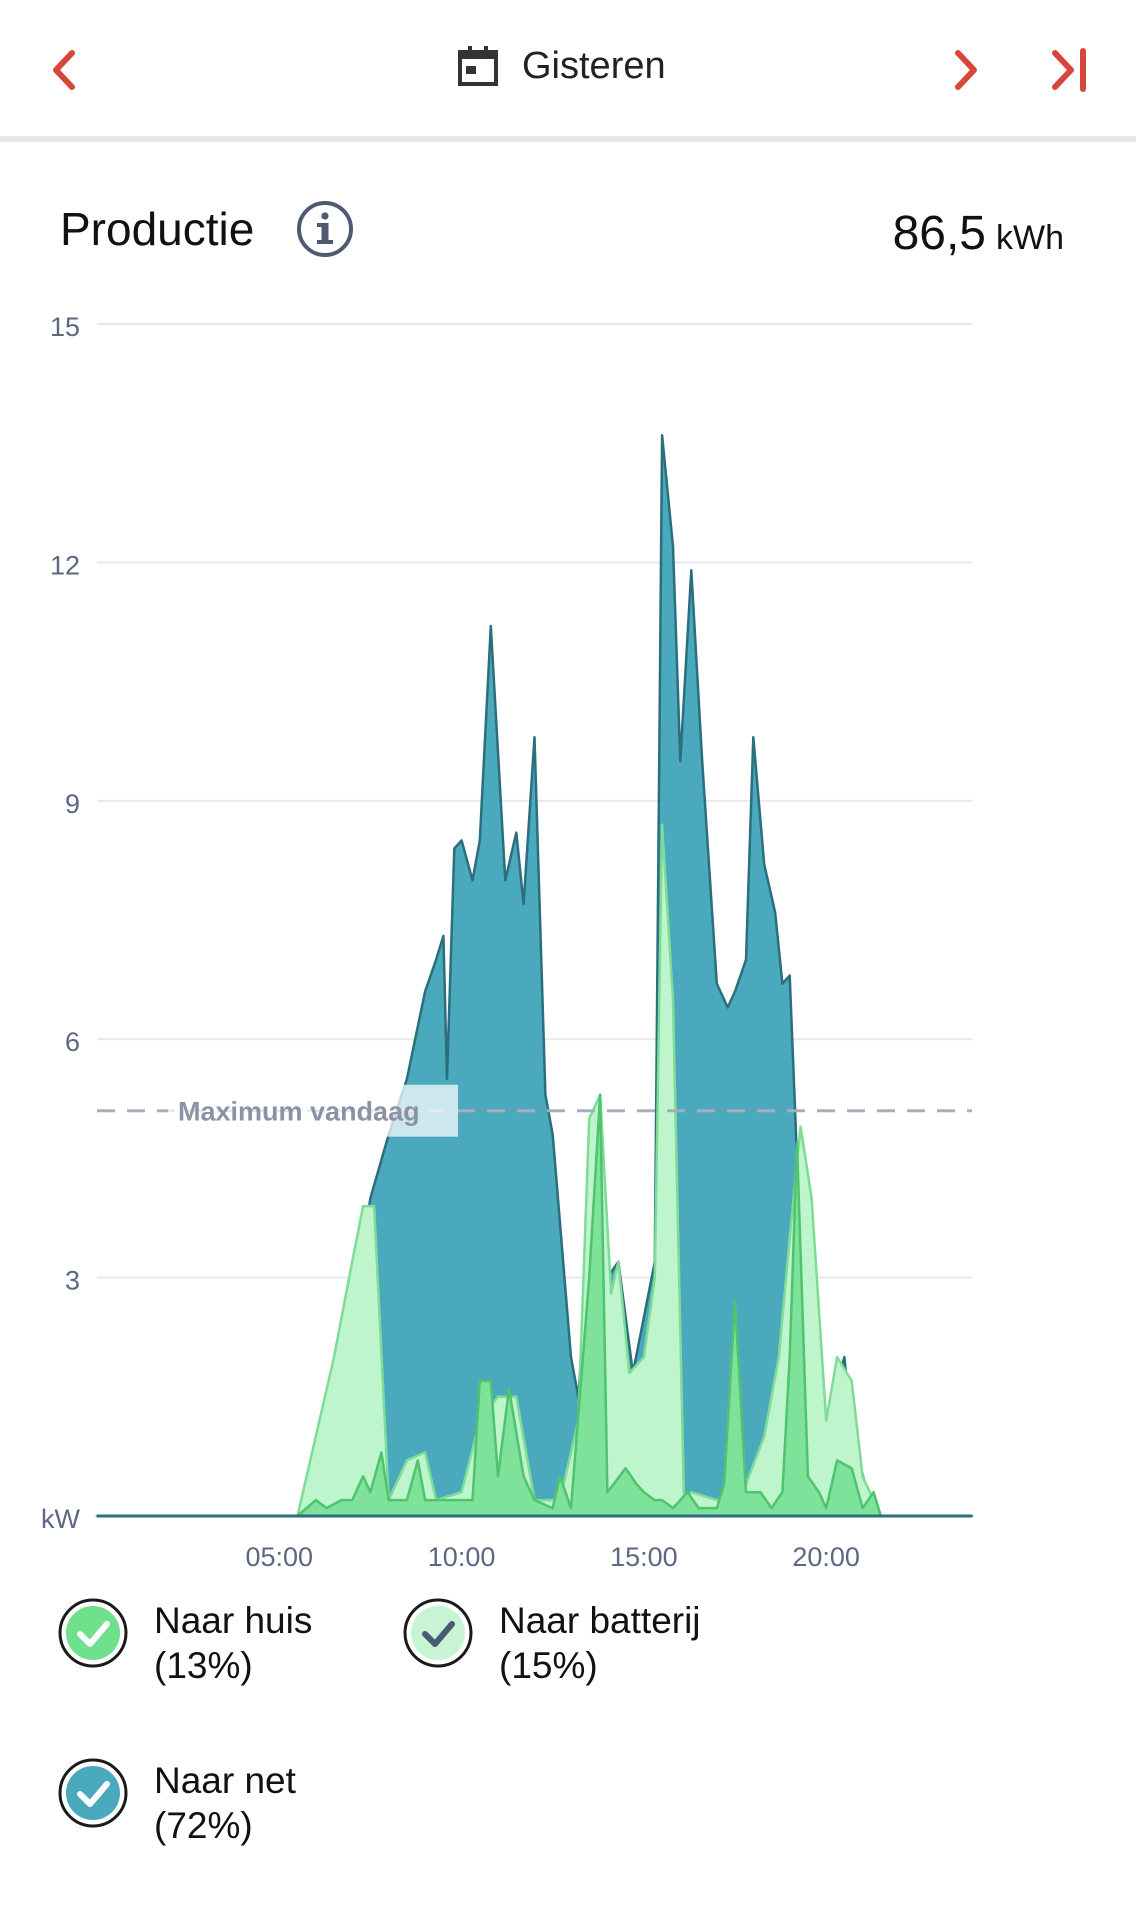 This screenshot has width=1136, height=1920. I want to click on legend-swatch-naar-huis, so click(93, 1633).